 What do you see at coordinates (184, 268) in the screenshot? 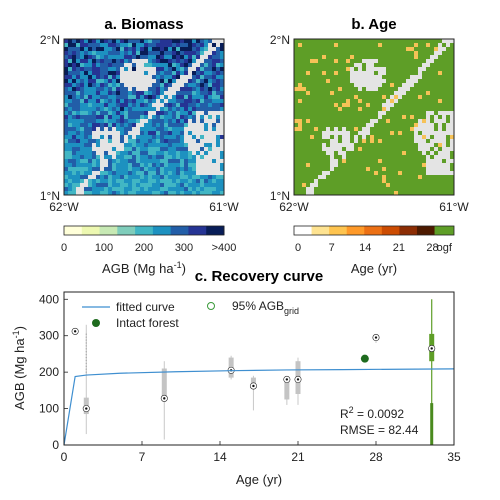
I see `biomass-colorbar-label-end: )` at bounding box center [184, 268].